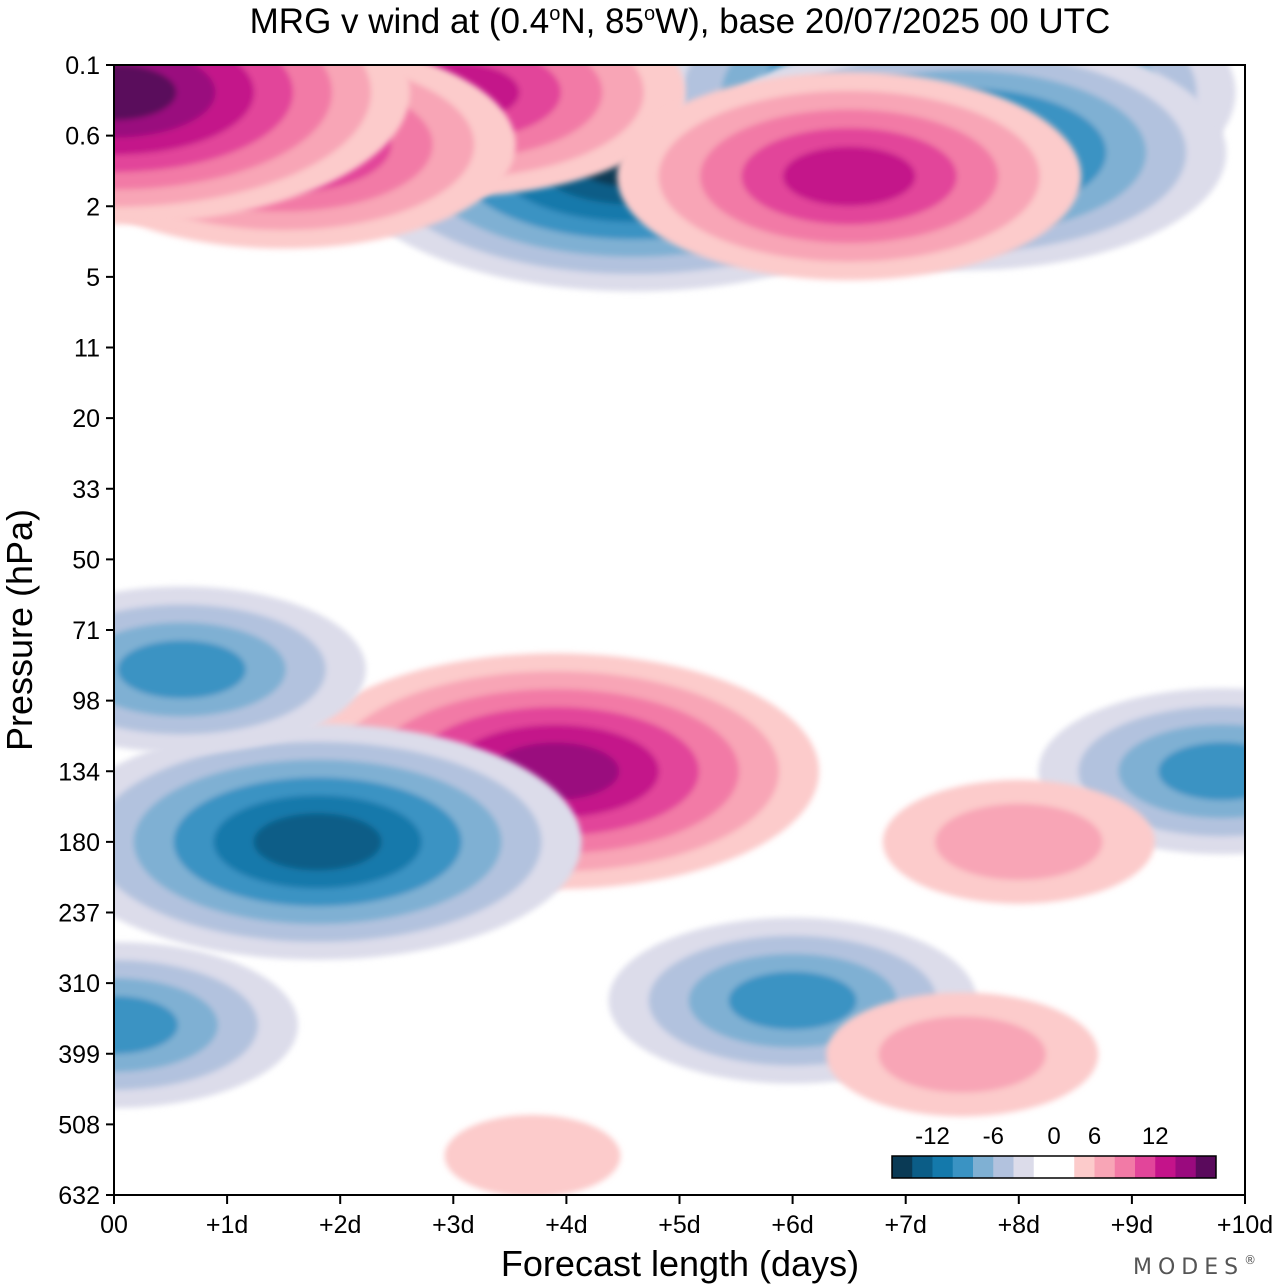 This screenshot has height=1286, width=1280. I want to click on x-tick-label: +8d, so click(1019, 1225).